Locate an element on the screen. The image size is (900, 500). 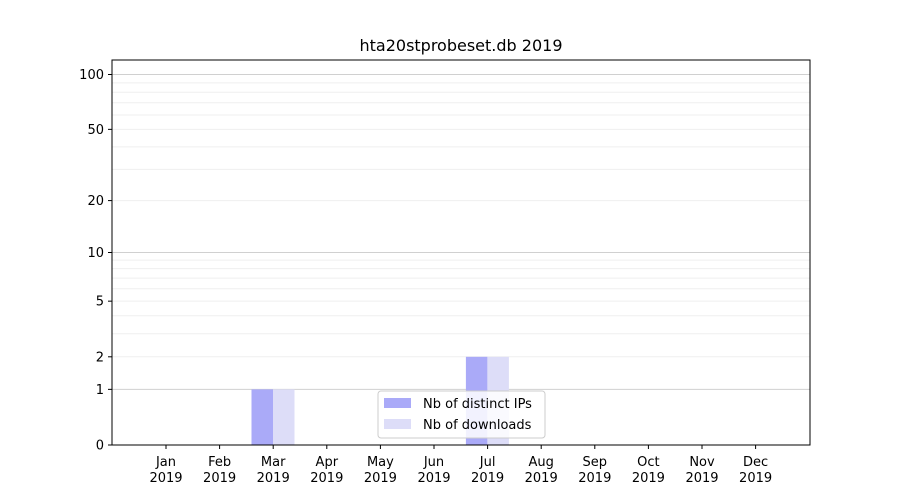
x-tick-label-month: Mar is located at coordinates (273, 462).